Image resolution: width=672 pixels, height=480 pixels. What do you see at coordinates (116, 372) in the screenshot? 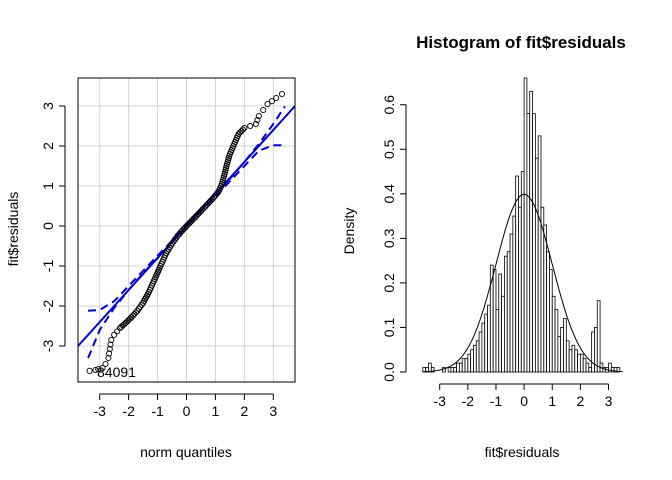
I see `qq-annotation: 84091` at bounding box center [116, 372].